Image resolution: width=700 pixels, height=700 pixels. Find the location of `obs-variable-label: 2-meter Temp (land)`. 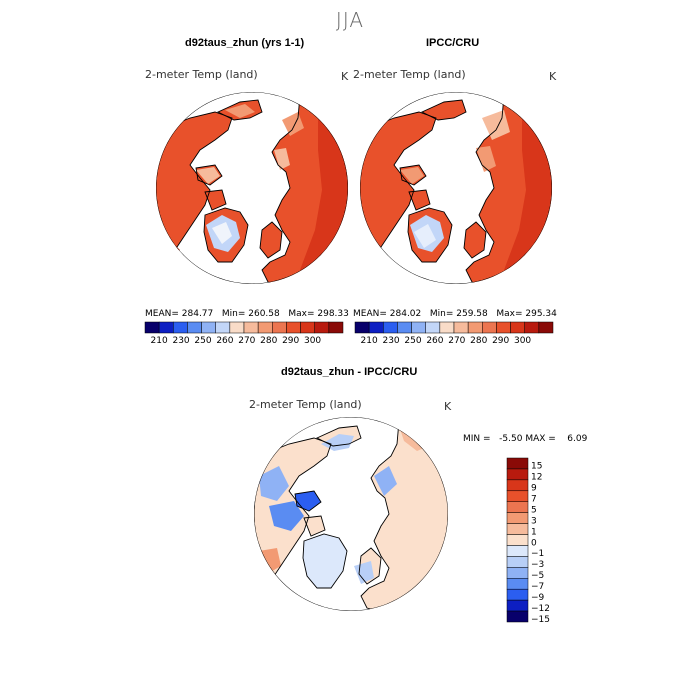

obs-variable-label: 2-meter Temp (land) is located at coordinates (409, 74).